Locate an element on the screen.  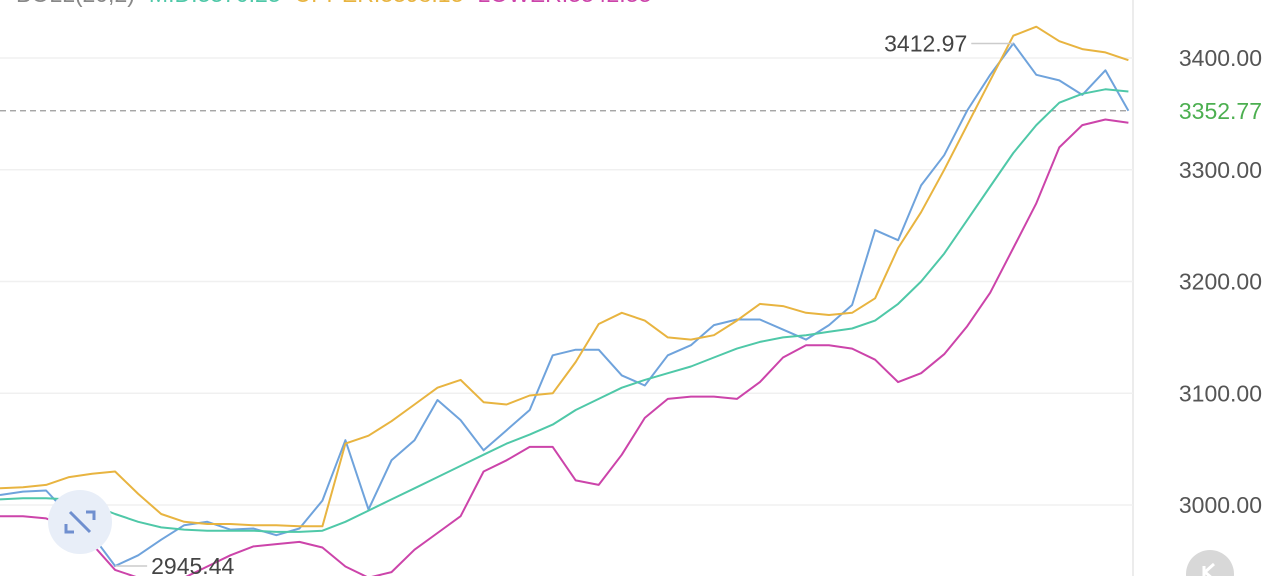
y-tick-label: 3400.00 is located at coordinates (1220, 58).